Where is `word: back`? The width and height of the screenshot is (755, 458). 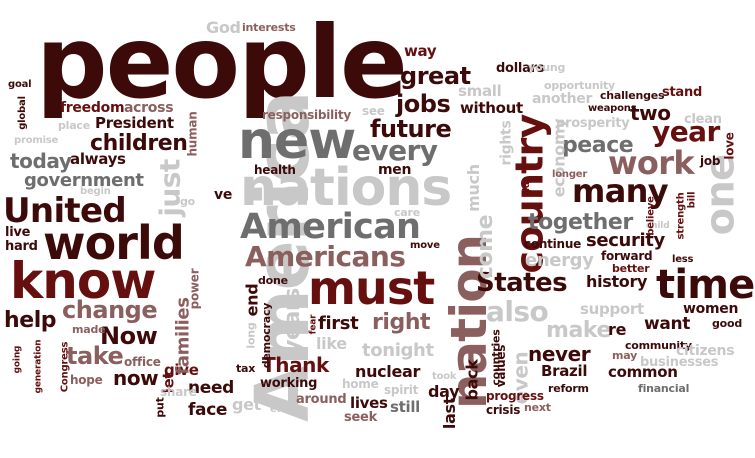
word: back is located at coordinates (472, 380).